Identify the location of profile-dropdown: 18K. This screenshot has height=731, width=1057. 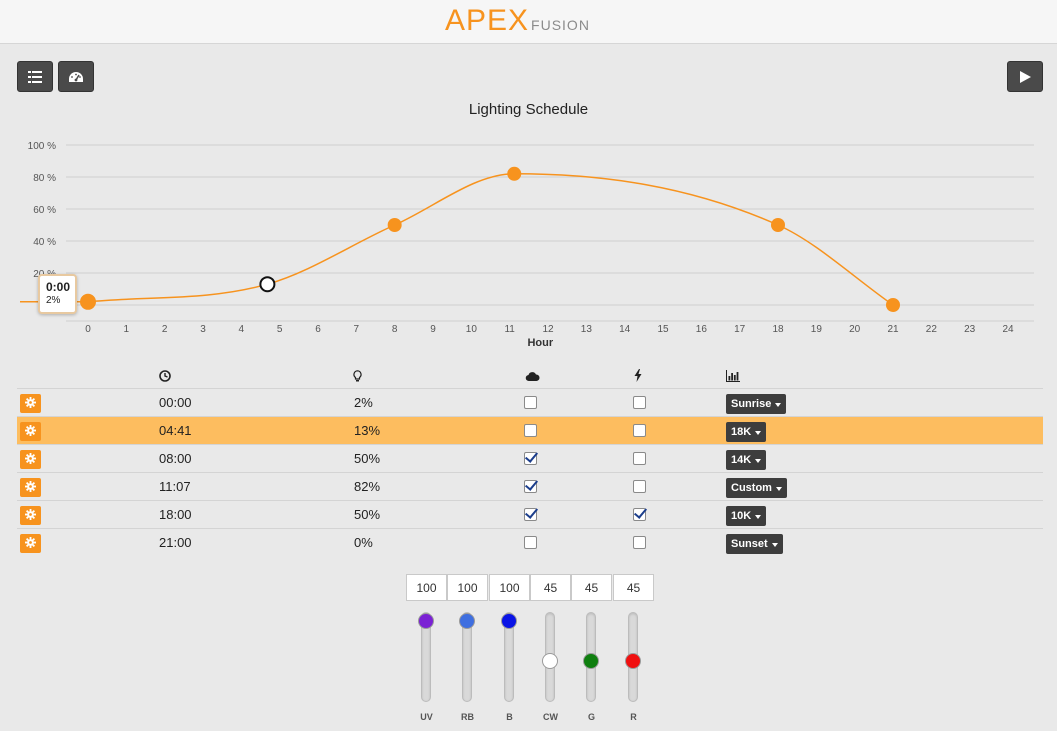
(746, 432).